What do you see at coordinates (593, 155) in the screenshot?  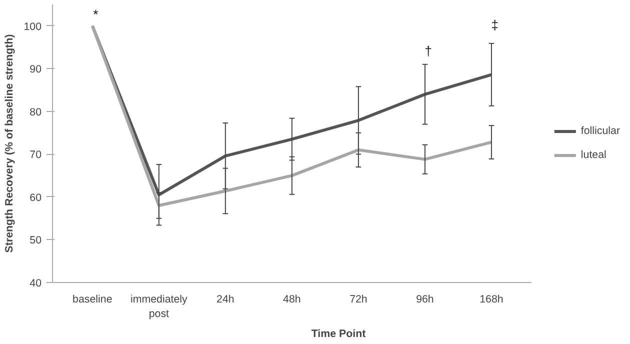 I see `legend-label: luteal` at bounding box center [593, 155].